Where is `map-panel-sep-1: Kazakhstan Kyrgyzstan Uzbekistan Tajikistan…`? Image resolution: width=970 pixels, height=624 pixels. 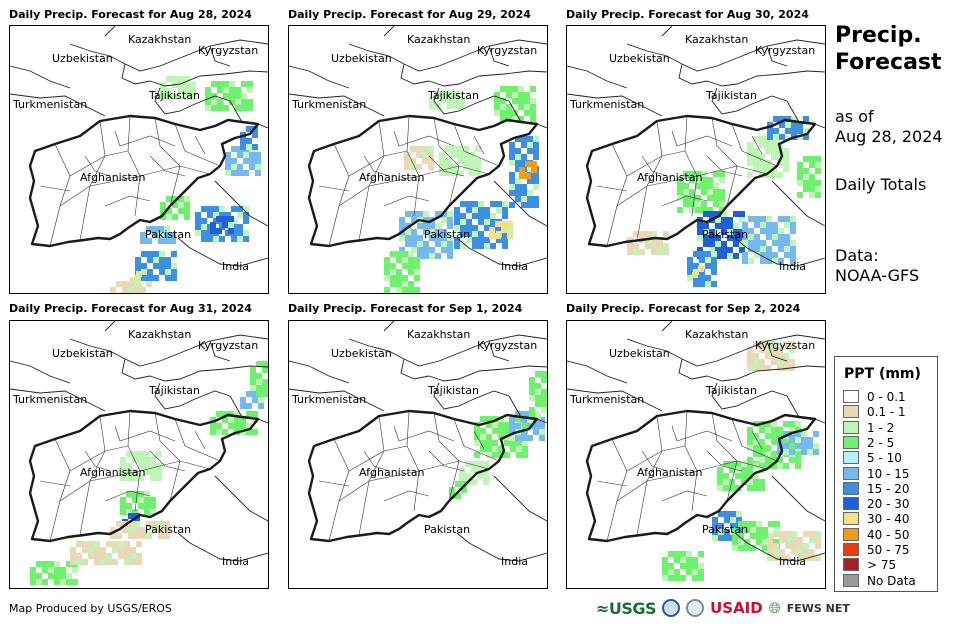 map-panel-sep-1: Kazakhstan Kyrgyzstan Uzbekistan Tajikistan… is located at coordinates (418, 454).